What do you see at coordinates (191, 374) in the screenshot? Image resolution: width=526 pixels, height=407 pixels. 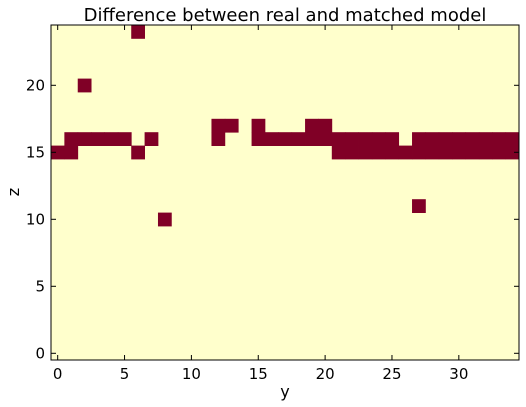 I see `x-tick-label: 10` at bounding box center [191, 374].